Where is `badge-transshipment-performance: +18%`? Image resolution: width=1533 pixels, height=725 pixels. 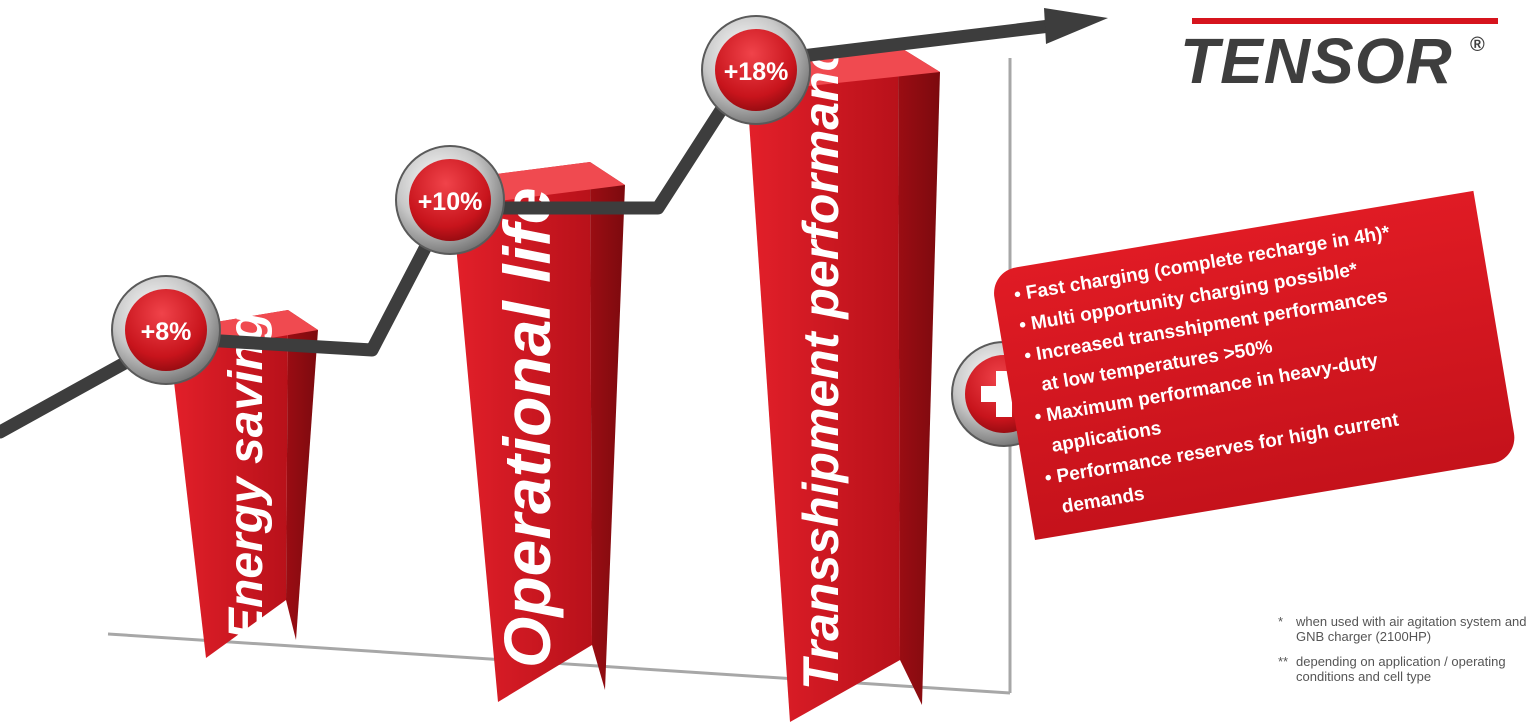
badge-transshipment-performance: +18% is located at coordinates (756, 70).